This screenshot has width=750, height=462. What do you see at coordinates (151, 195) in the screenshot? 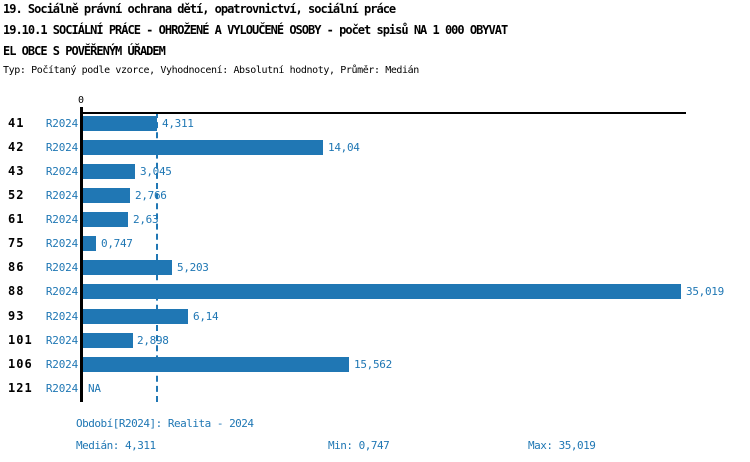
I see `value-label: 2,766` at bounding box center [151, 195].